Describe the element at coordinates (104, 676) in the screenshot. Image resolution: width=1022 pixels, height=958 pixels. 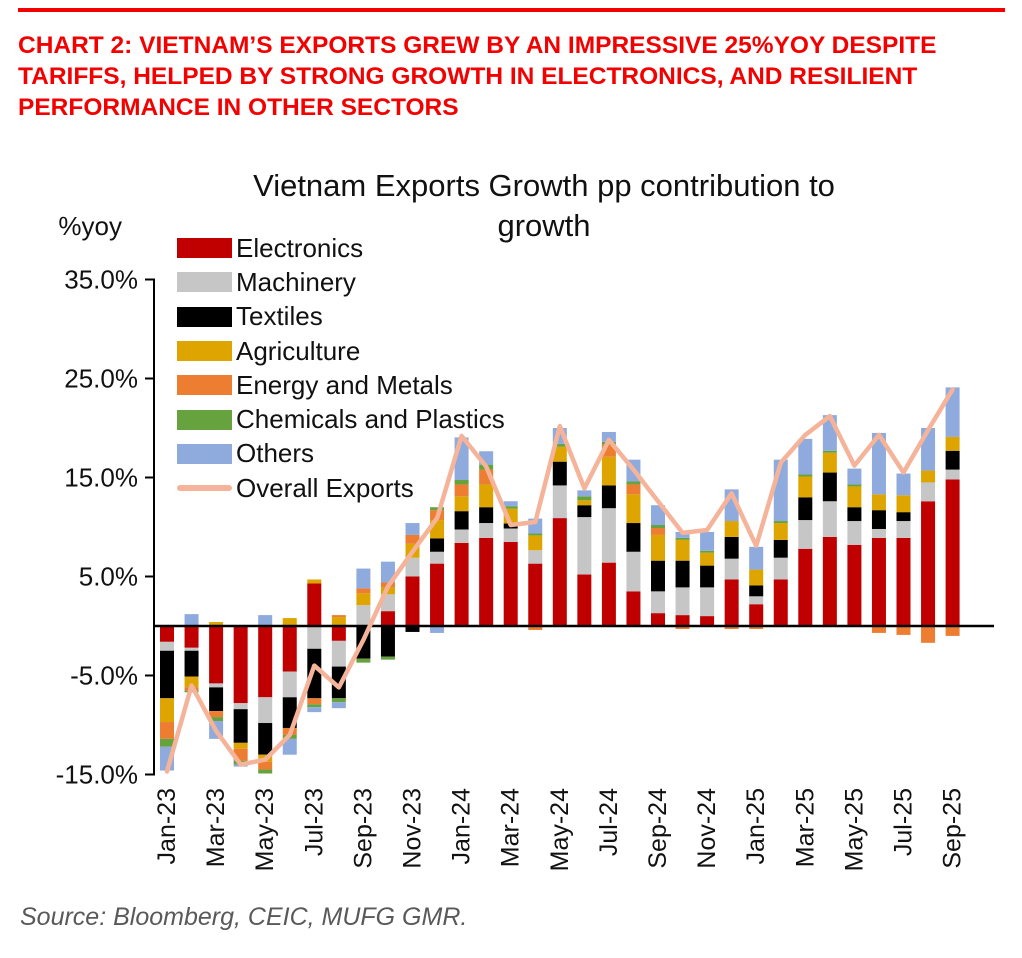
I see `y-tick-label: -5.0%` at that location.